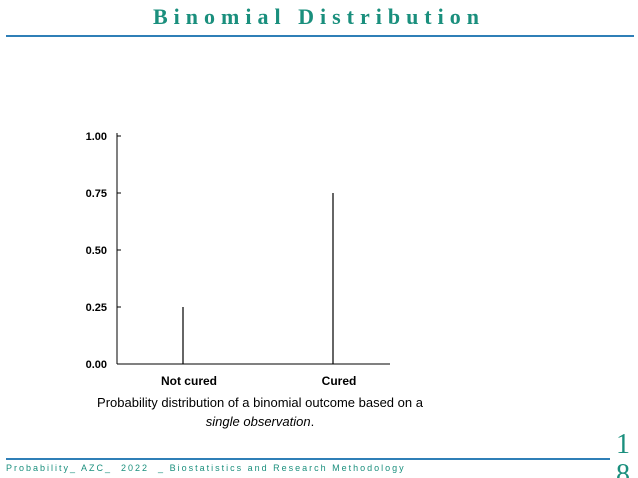 The height and width of the screenshot is (478, 638). What do you see at coordinates (258, 381) in the screenshot?
I see `x-tick-labels: Not cured Cured` at bounding box center [258, 381].